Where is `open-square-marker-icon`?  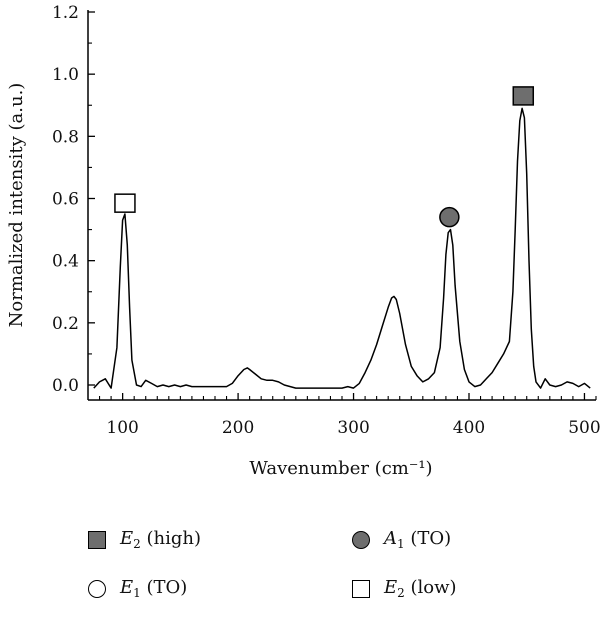 open-square-marker-icon is located at coordinates (361, 588).